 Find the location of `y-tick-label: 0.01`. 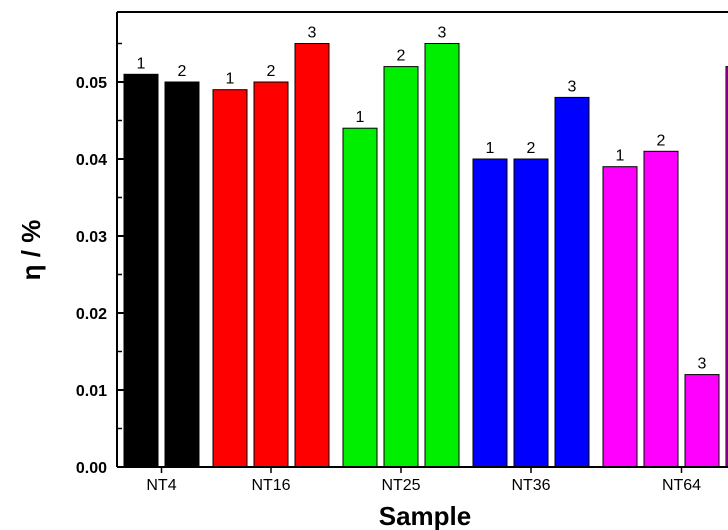

y-tick-label: 0.01 is located at coordinates (91, 391).